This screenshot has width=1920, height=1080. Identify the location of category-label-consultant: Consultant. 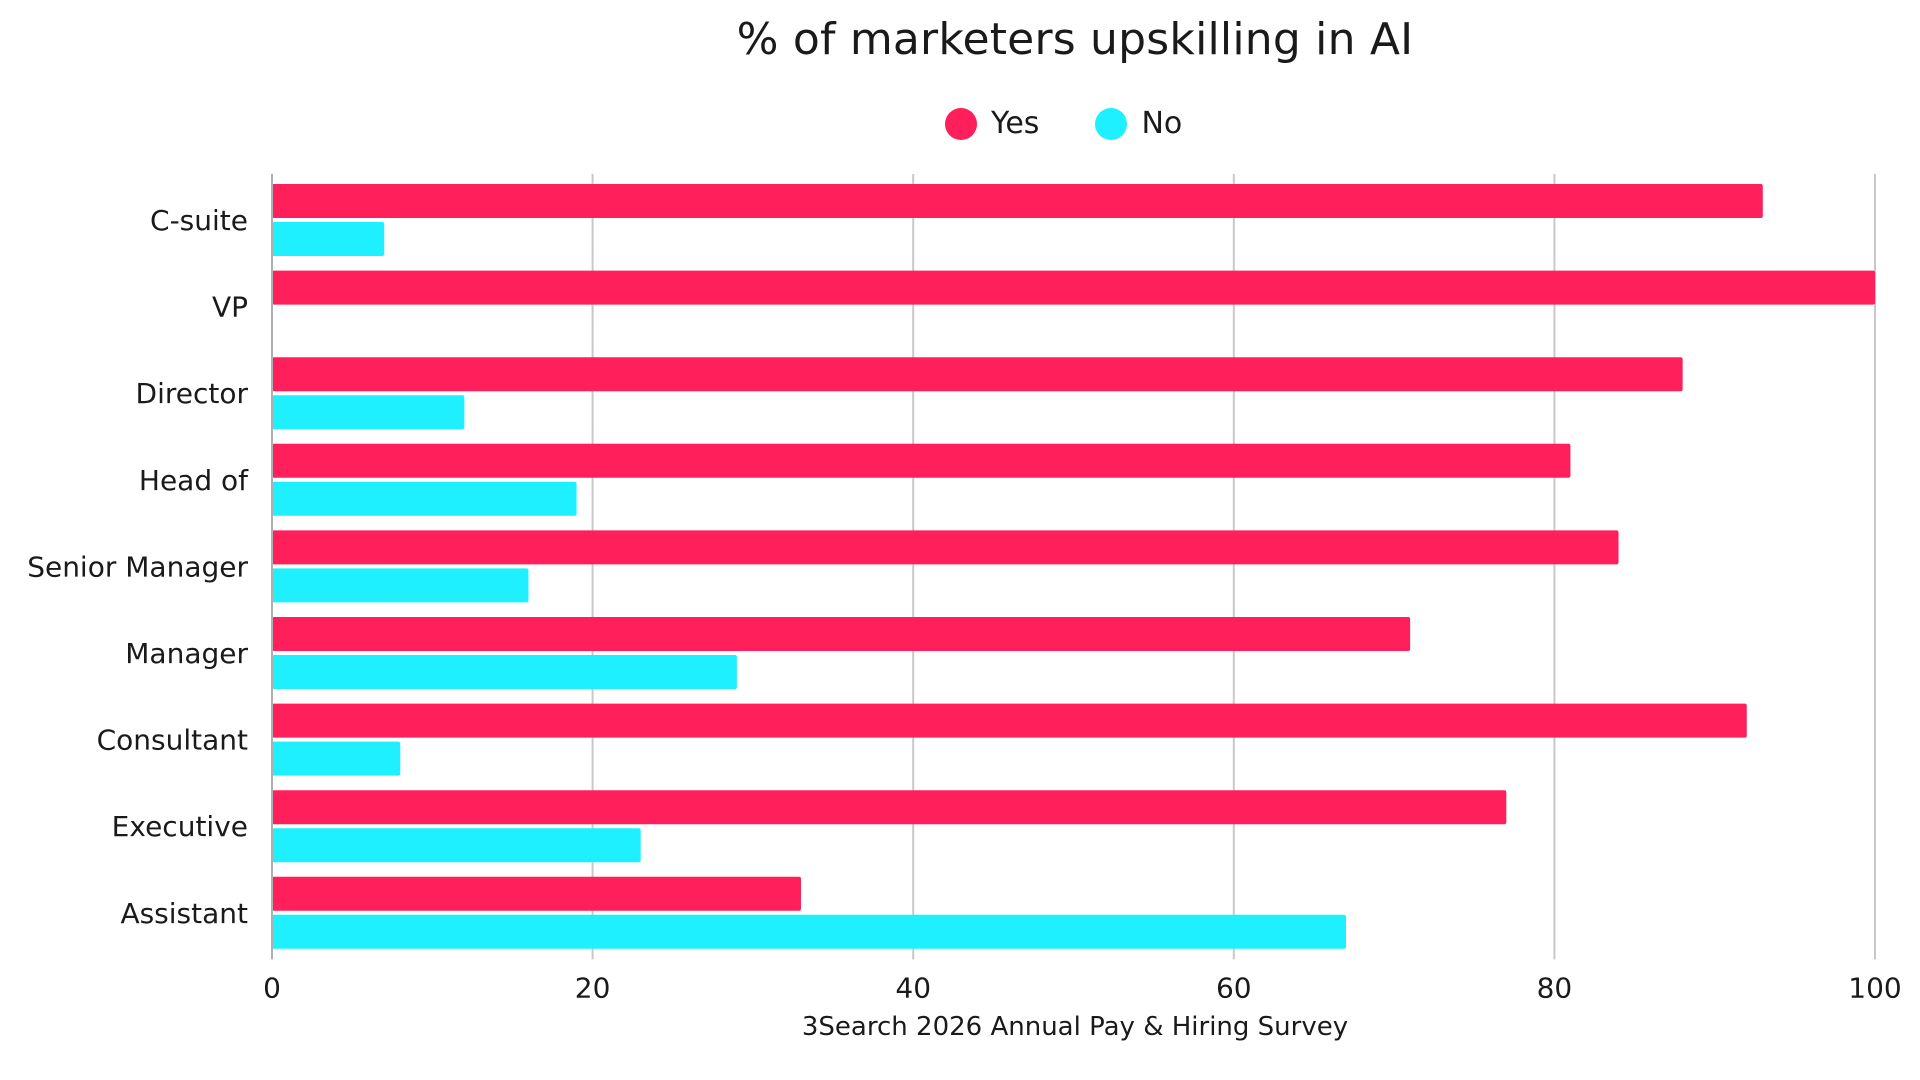
(172, 740).